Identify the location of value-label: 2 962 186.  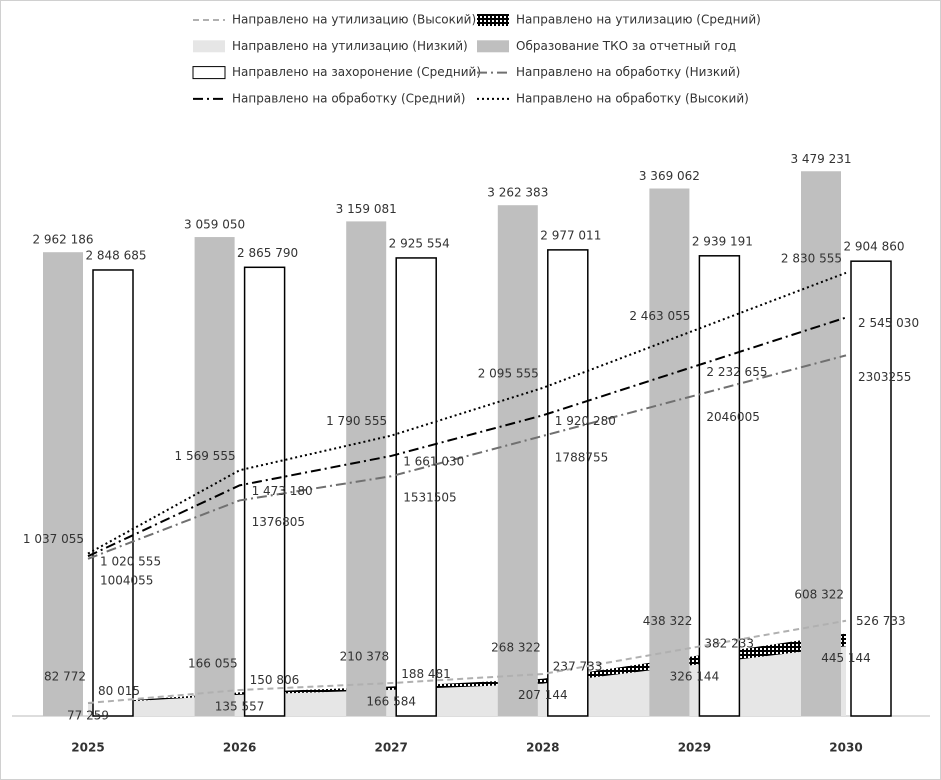
(62, 240).